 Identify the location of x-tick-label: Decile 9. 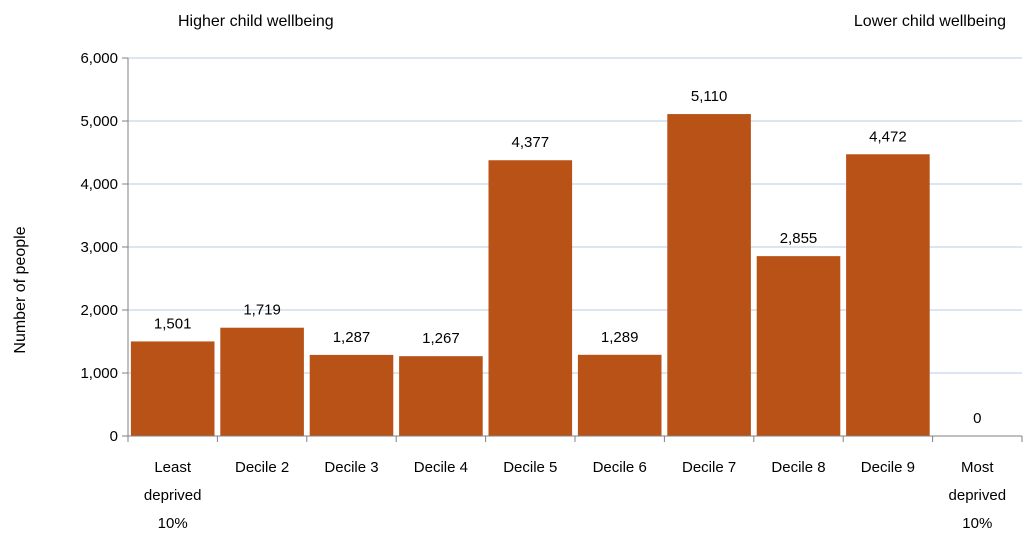
(888, 467).